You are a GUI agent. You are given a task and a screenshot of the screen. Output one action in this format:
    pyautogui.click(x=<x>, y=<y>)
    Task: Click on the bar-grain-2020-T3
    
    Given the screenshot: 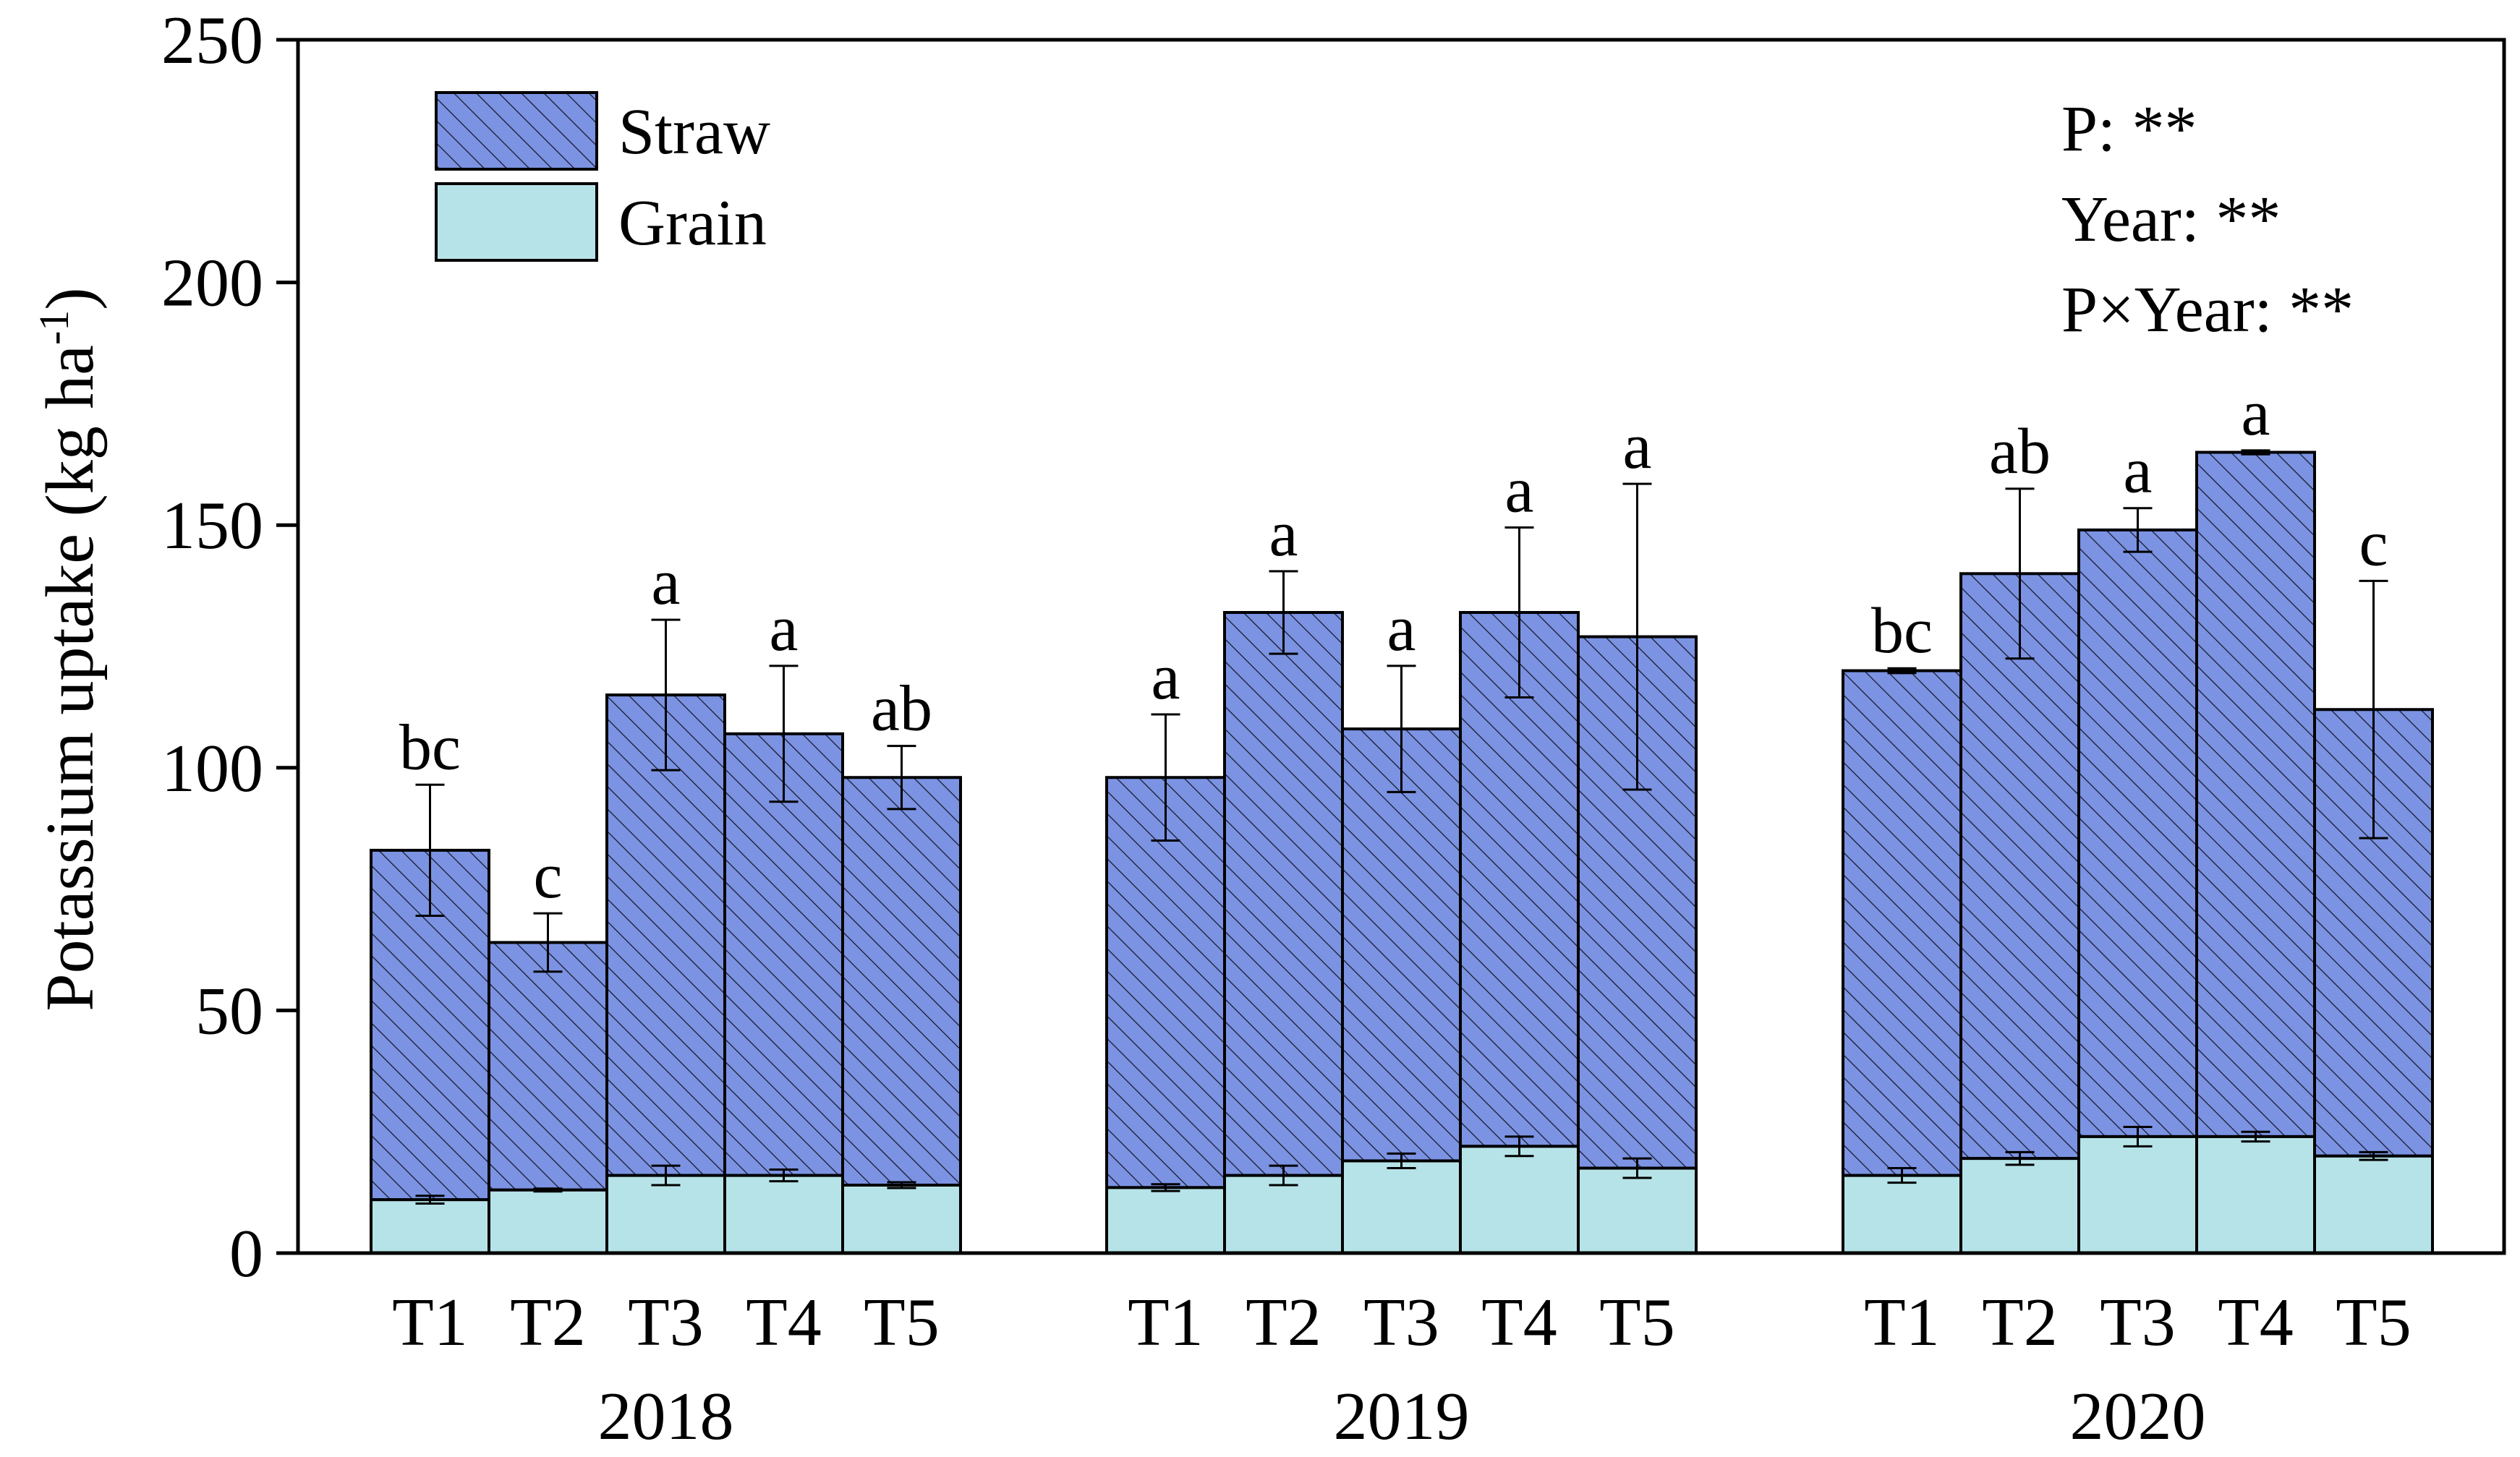 What is the action you would take?
    pyautogui.click(x=2138, y=1195)
    